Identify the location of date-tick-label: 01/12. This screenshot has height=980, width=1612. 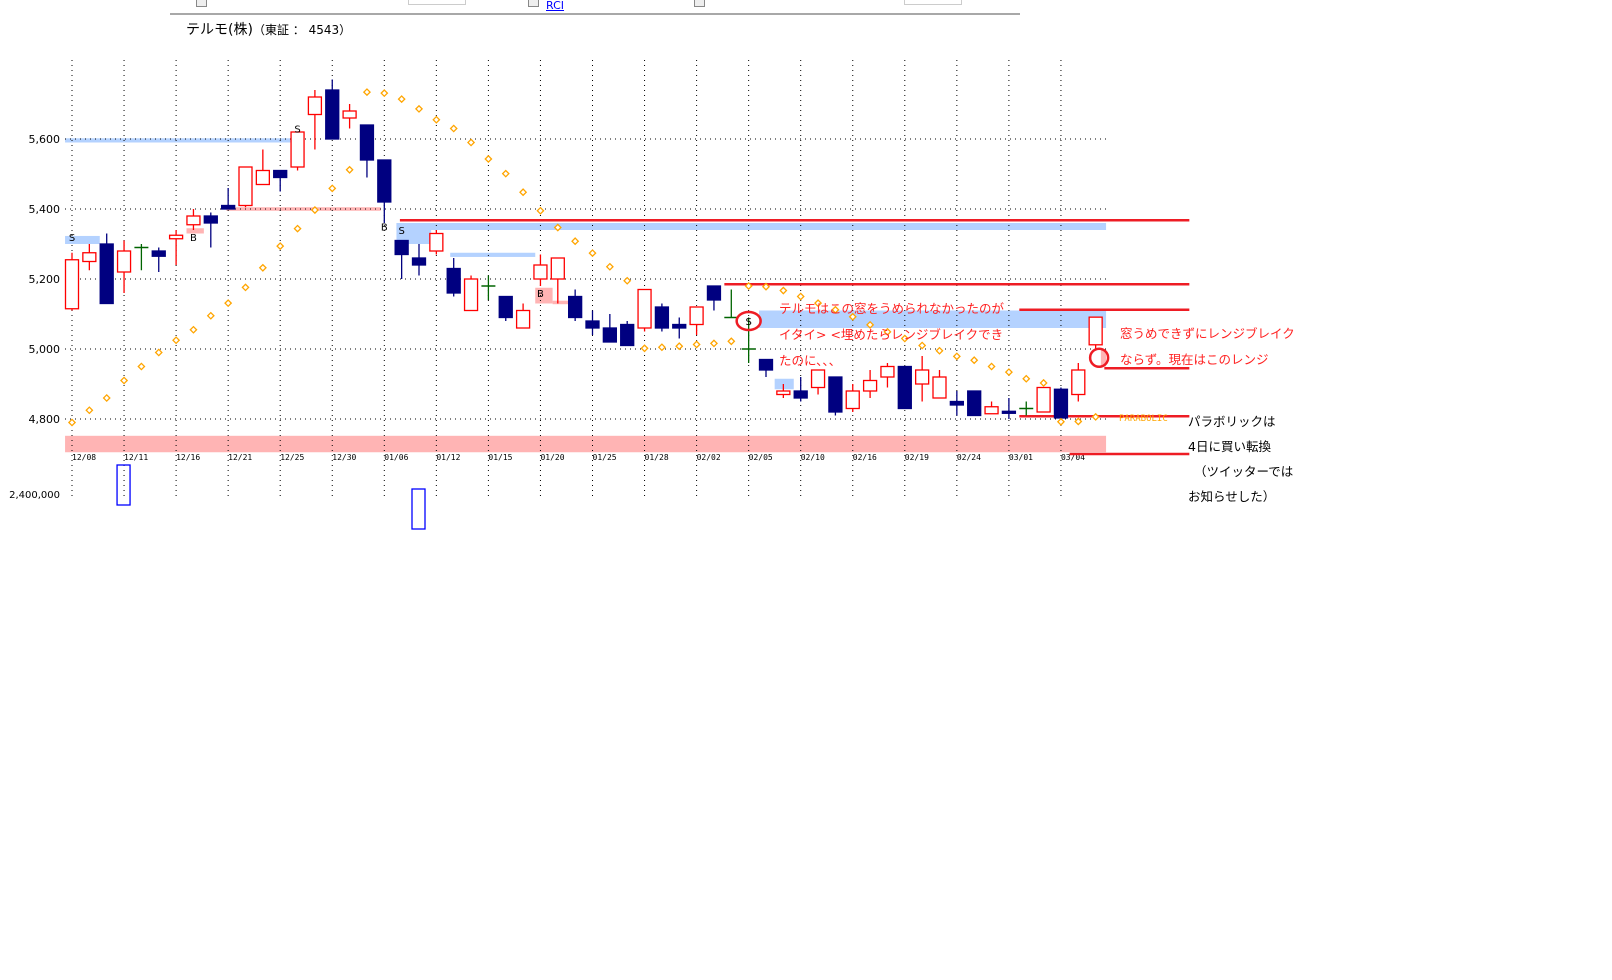
(448, 457).